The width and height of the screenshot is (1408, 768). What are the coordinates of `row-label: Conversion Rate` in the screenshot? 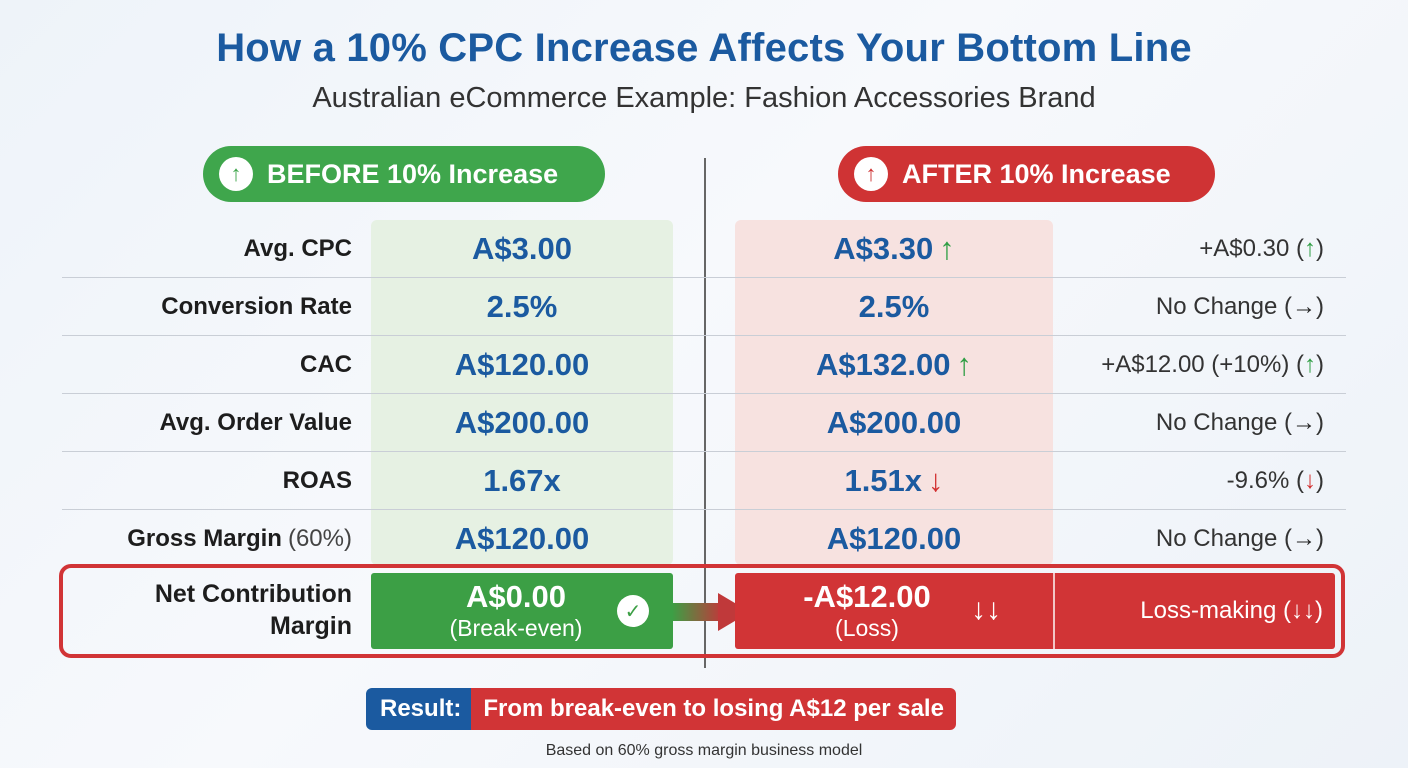 It's located at (256, 306).